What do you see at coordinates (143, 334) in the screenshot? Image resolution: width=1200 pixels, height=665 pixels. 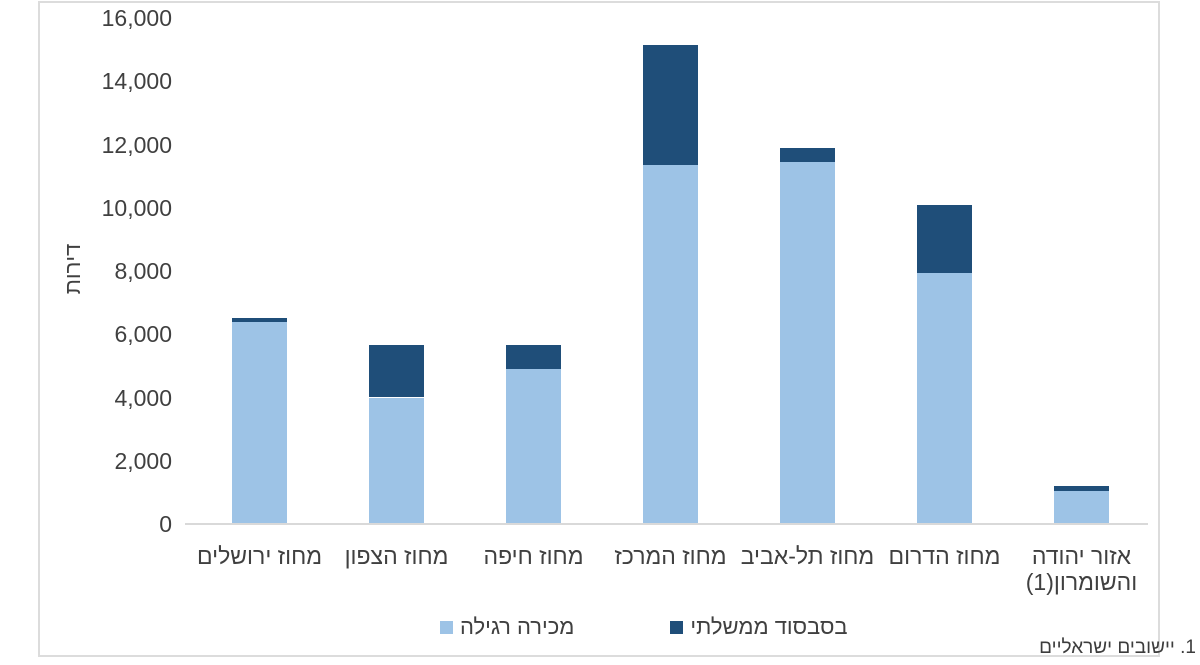 I see `y-tick-label: 6,000` at bounding box center [143, 334].